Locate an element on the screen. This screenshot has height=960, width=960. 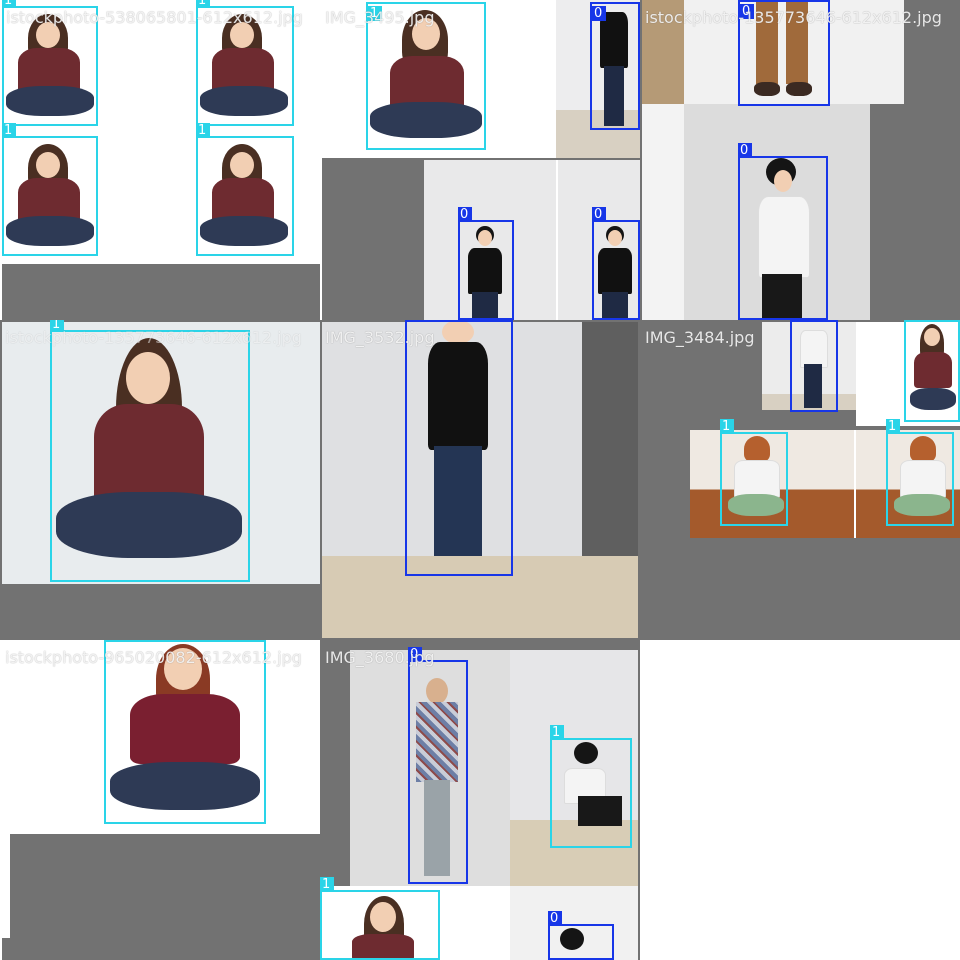
image-filename: istockphoto-965020082-612x612.jpg is located at coordinates (153, 657).